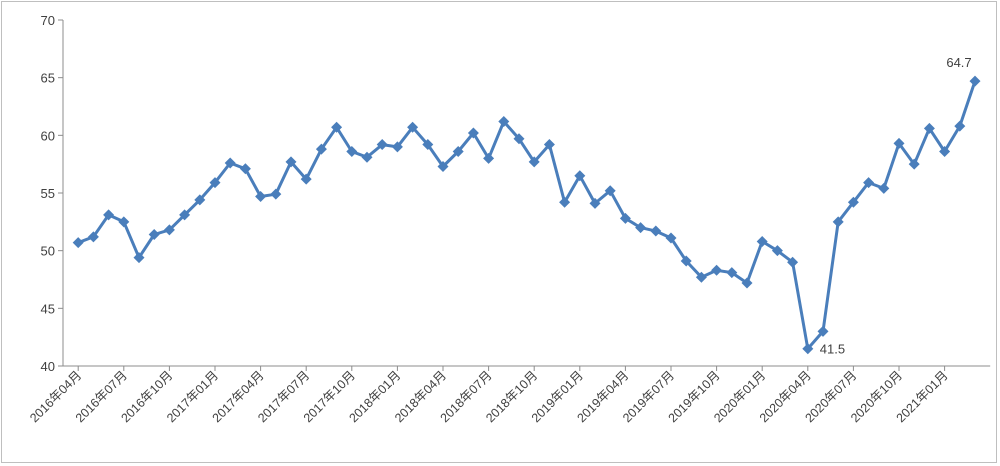 This screenshot has width=1000, height=466. What do you see at coordinates (48, 308) in the screenshot?
I see `y-tick-label: 45` at bounding box center [48, 308].